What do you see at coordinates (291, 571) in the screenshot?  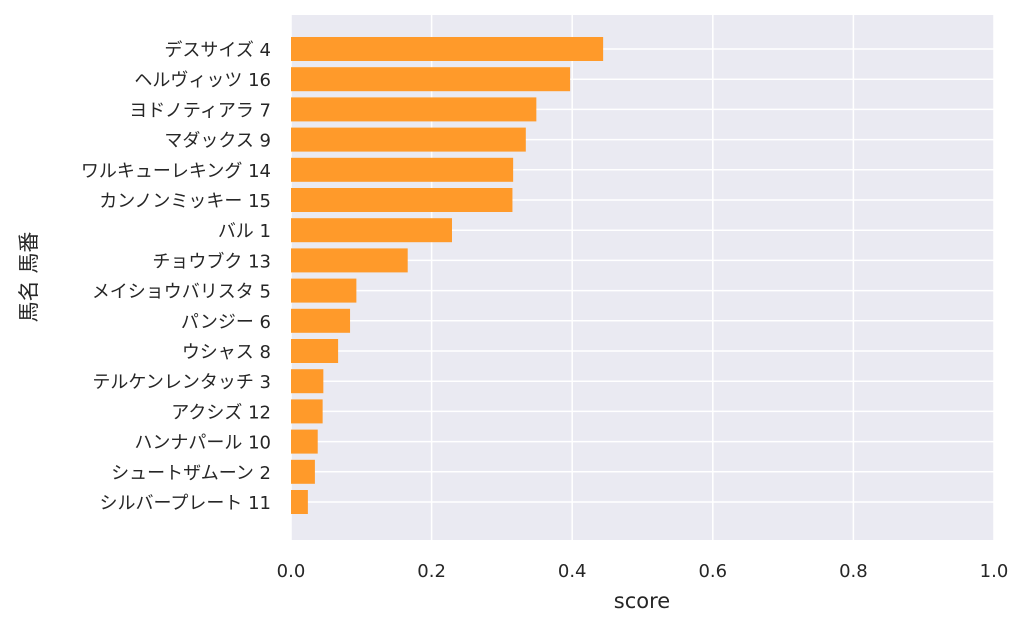 I see `x-tick-label: 0.0` at bounding box center [291, 571].